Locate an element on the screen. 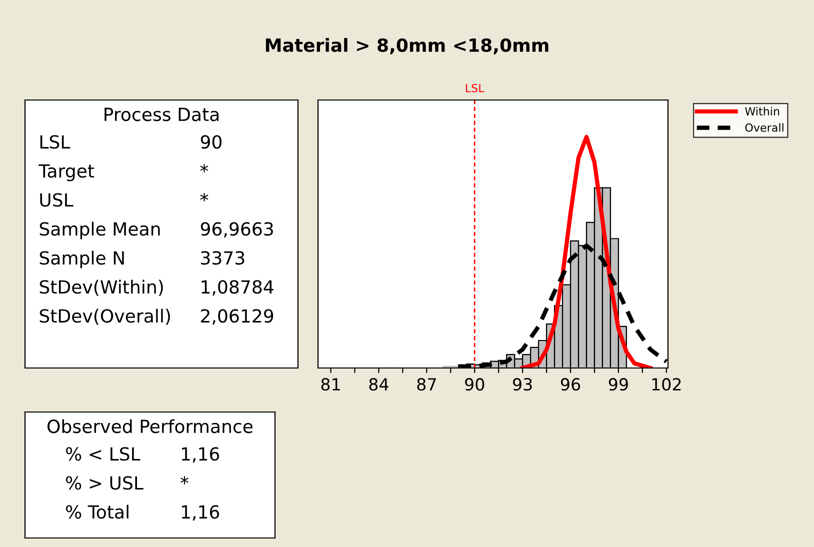 Image resolution: width=814 pixels, height=547 pixels. text: USL is located at coordinates (57, 200).